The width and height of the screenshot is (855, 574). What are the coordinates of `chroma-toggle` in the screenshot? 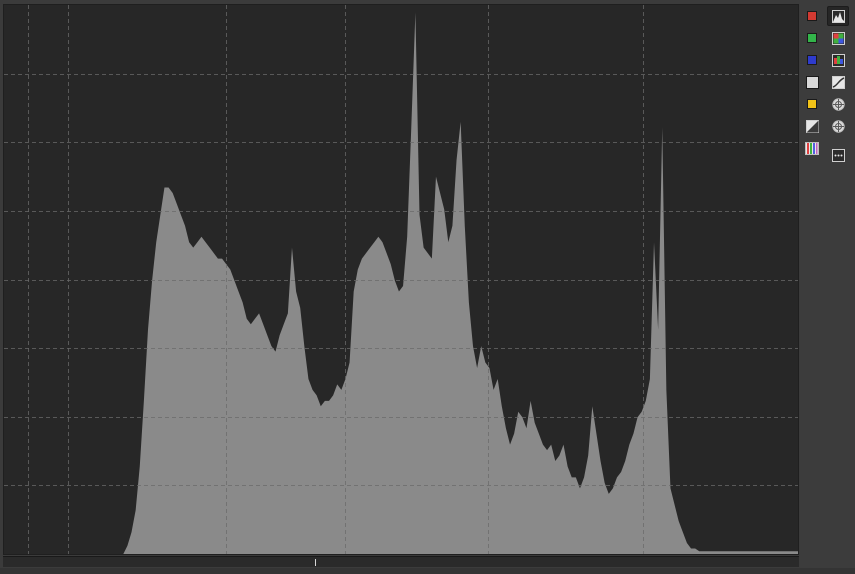 It's located at (812, 104).